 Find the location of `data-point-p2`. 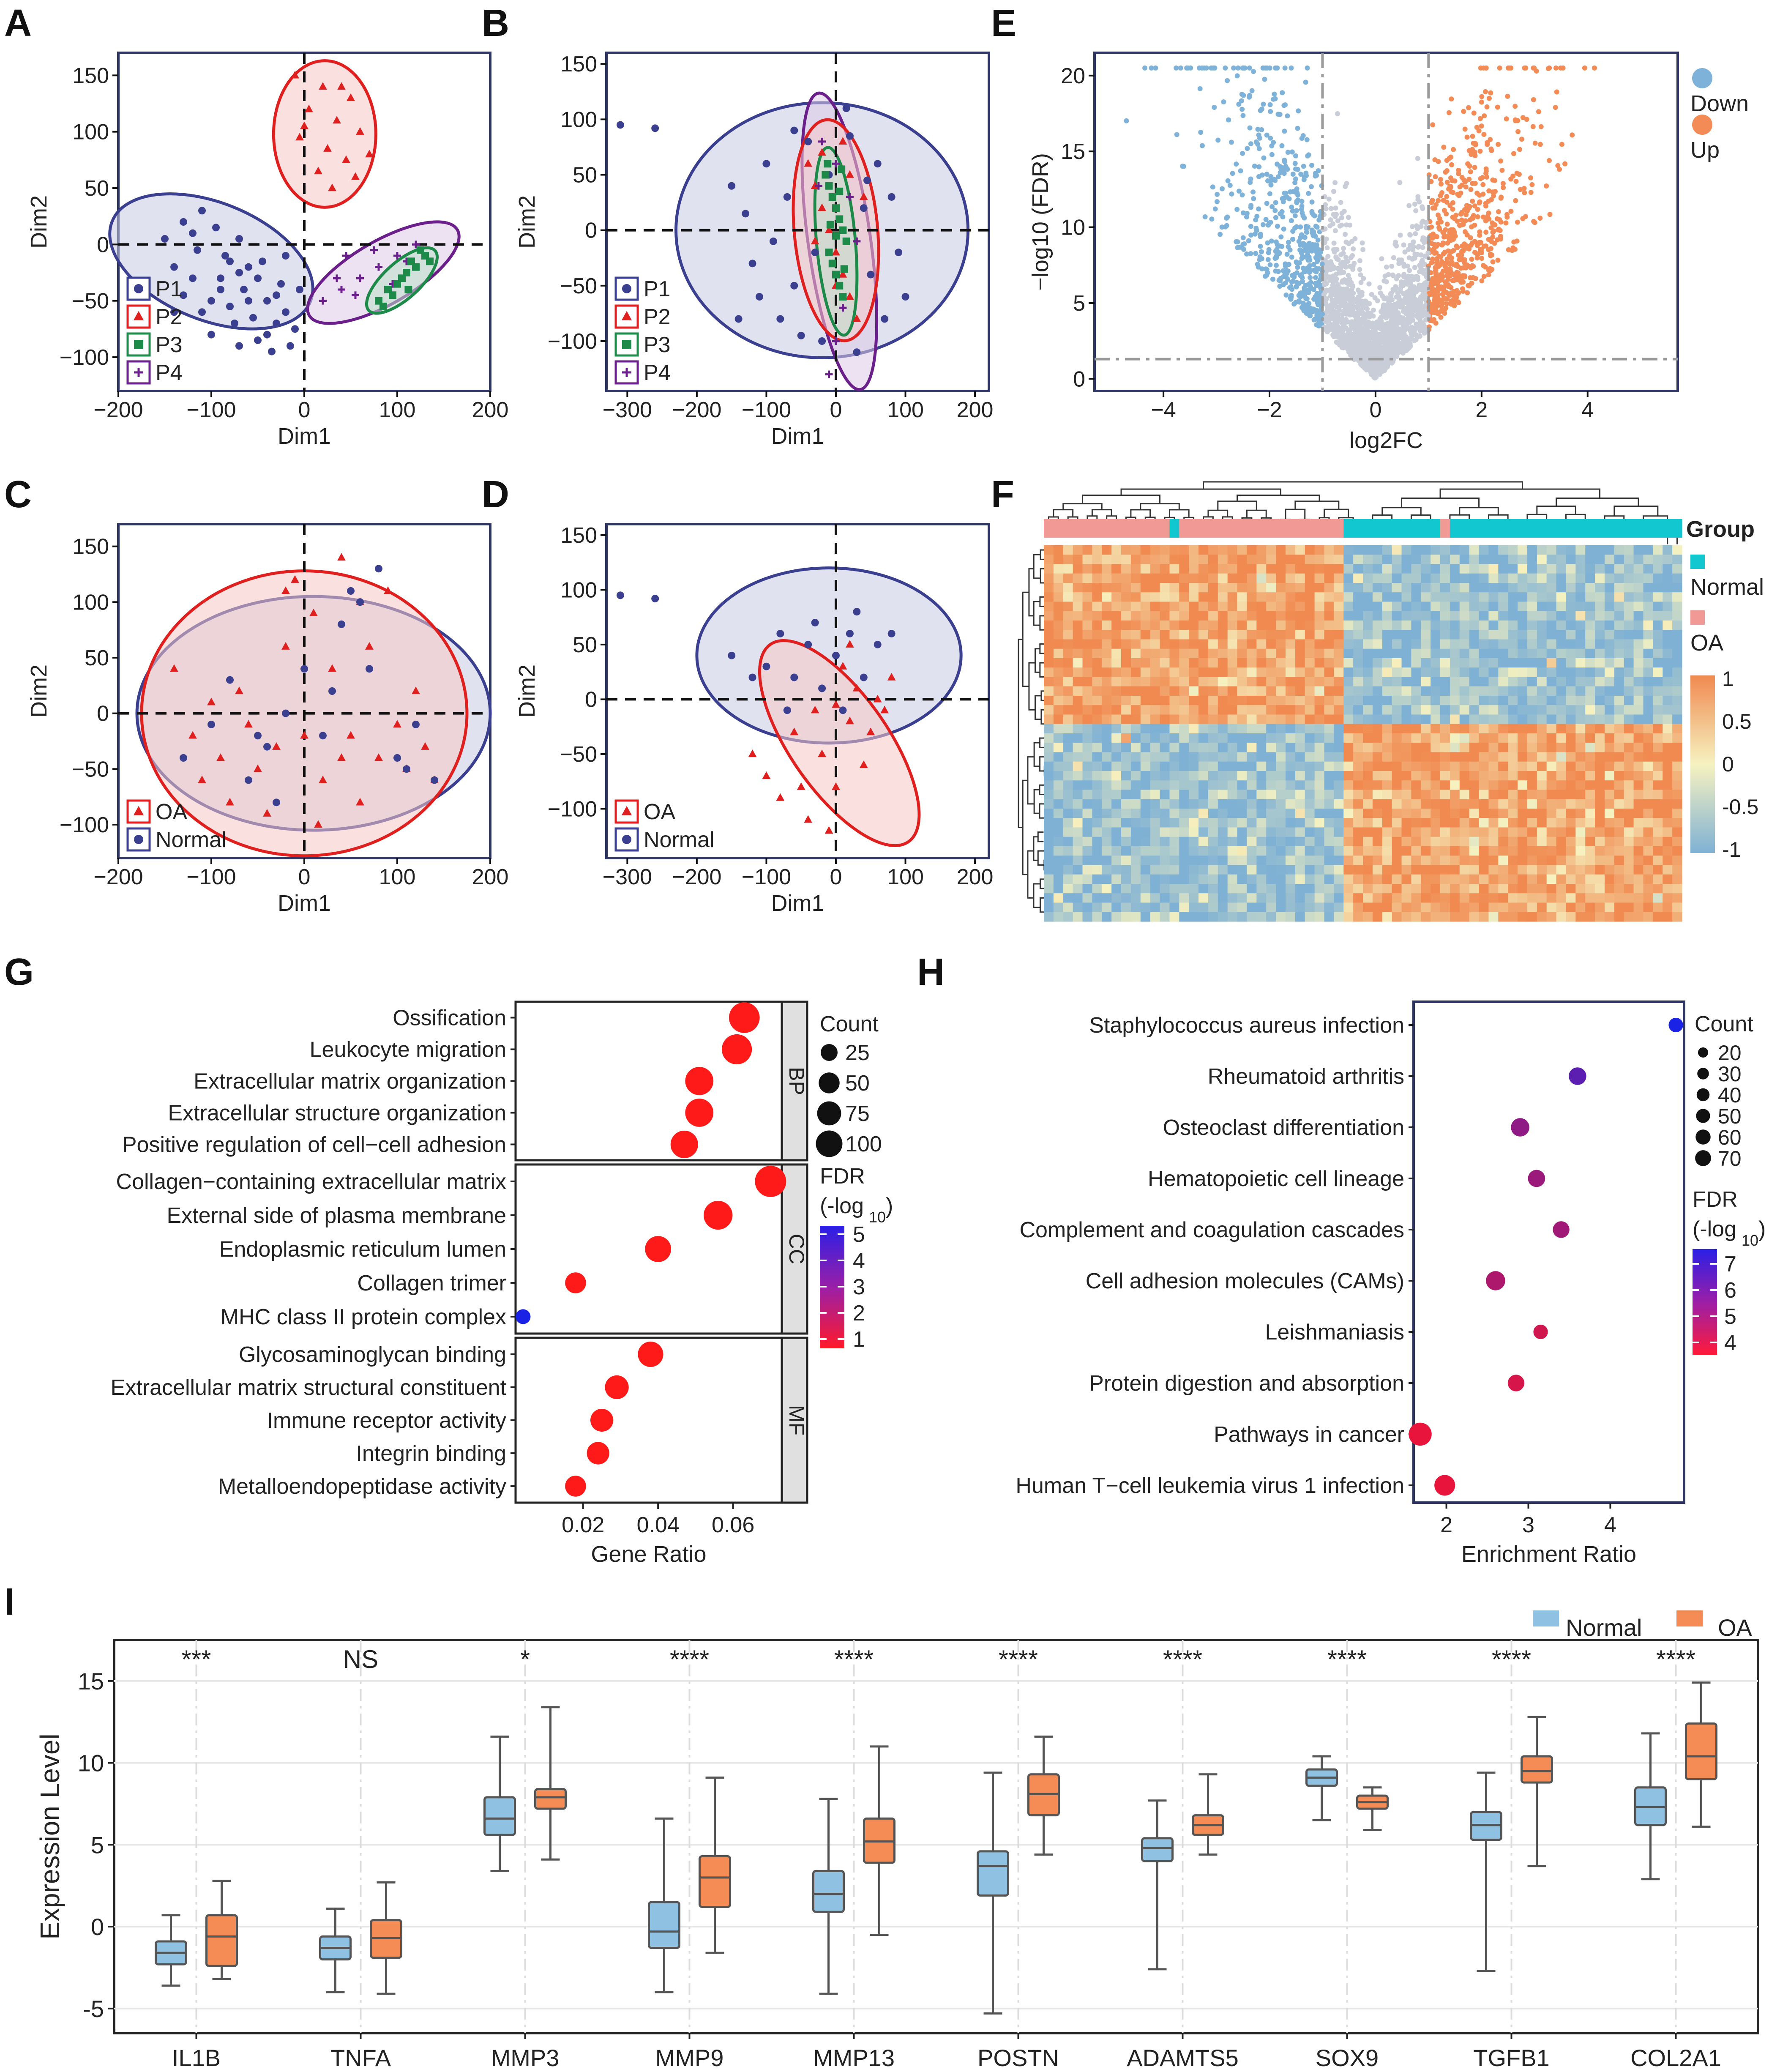

data-point-p2 is located at coordinates (863, 196).